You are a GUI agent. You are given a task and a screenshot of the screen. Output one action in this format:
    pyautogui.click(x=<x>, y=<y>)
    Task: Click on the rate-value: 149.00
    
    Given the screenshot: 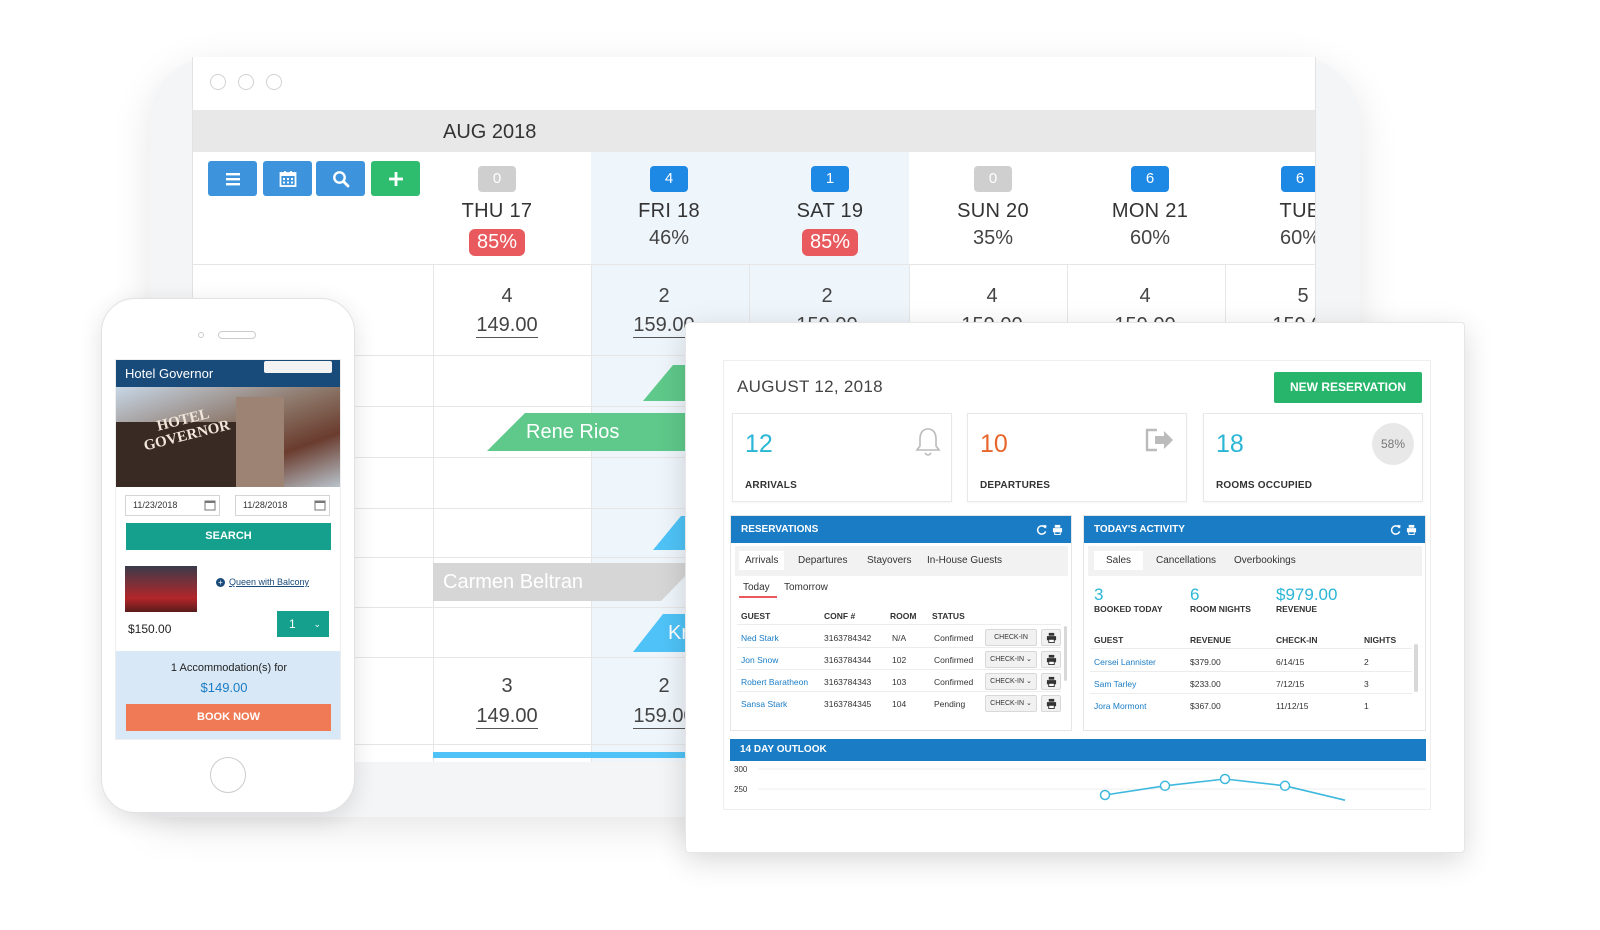 What is the action you would take?
    pyautogui.click(x=507, y=717)
    